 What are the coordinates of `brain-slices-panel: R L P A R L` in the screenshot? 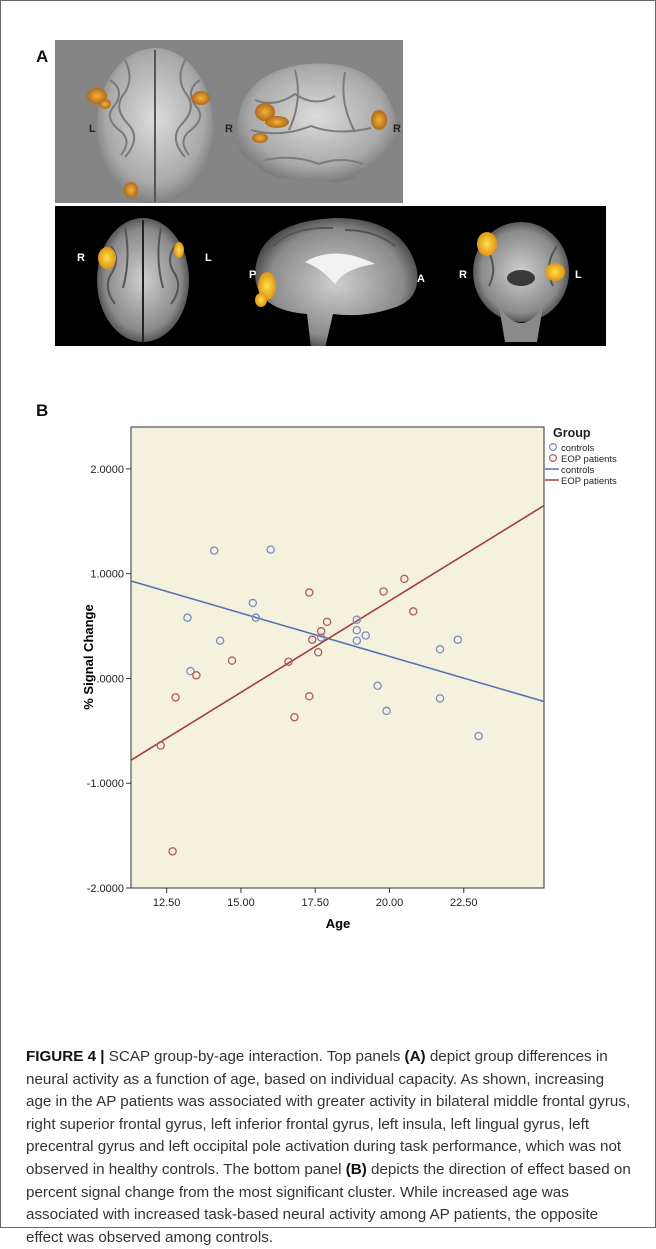 It's located at (330, 276).